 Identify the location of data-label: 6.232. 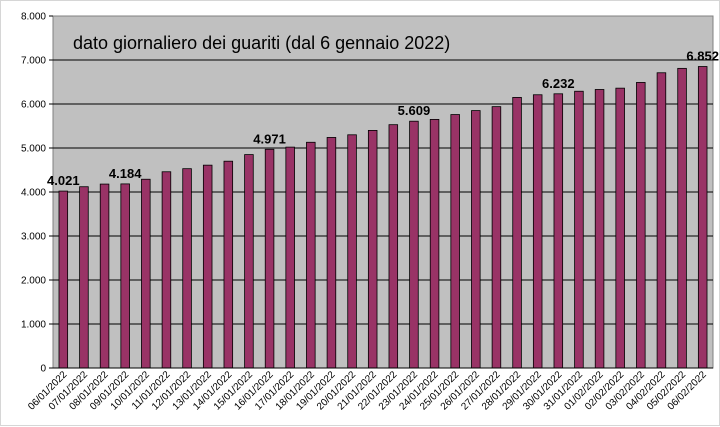
(558, 83).